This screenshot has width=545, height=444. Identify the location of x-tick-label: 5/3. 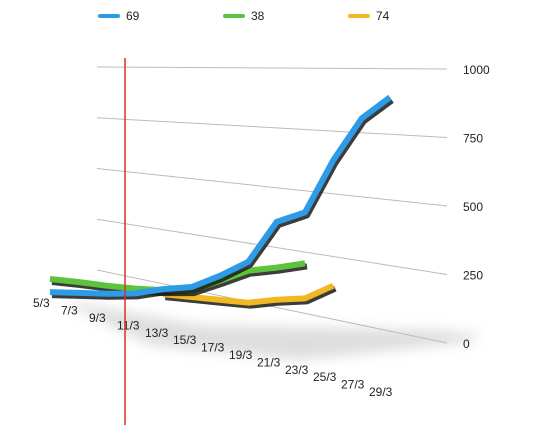
(41, 303).